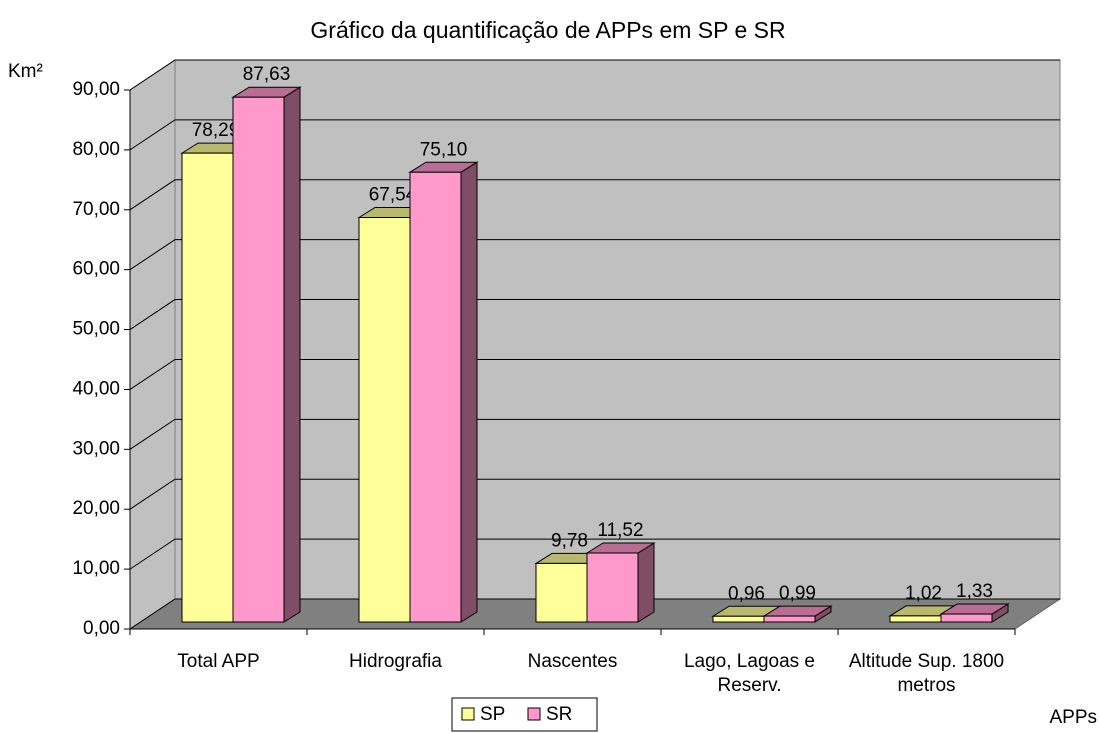 Image resolution: width=1100 pixels, height=733 pixels. I want to click on data-label: 1,02, so click(923, 593).